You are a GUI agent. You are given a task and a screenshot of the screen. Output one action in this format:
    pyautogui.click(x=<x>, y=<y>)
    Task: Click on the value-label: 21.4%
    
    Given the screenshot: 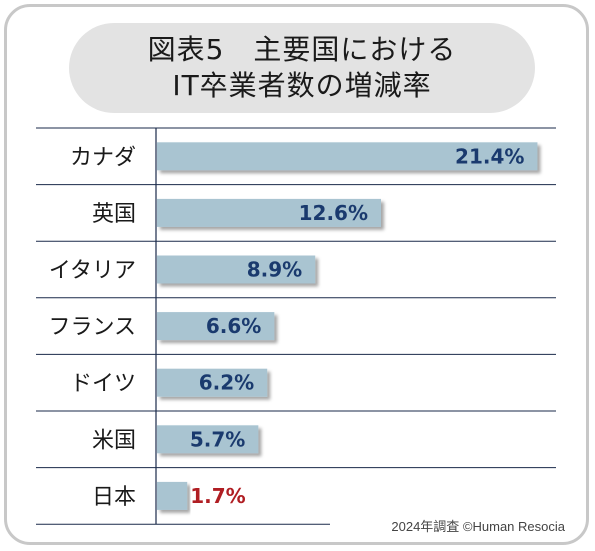 What is the action you would take?
    pyautogui.click(x=489, y=156)
    